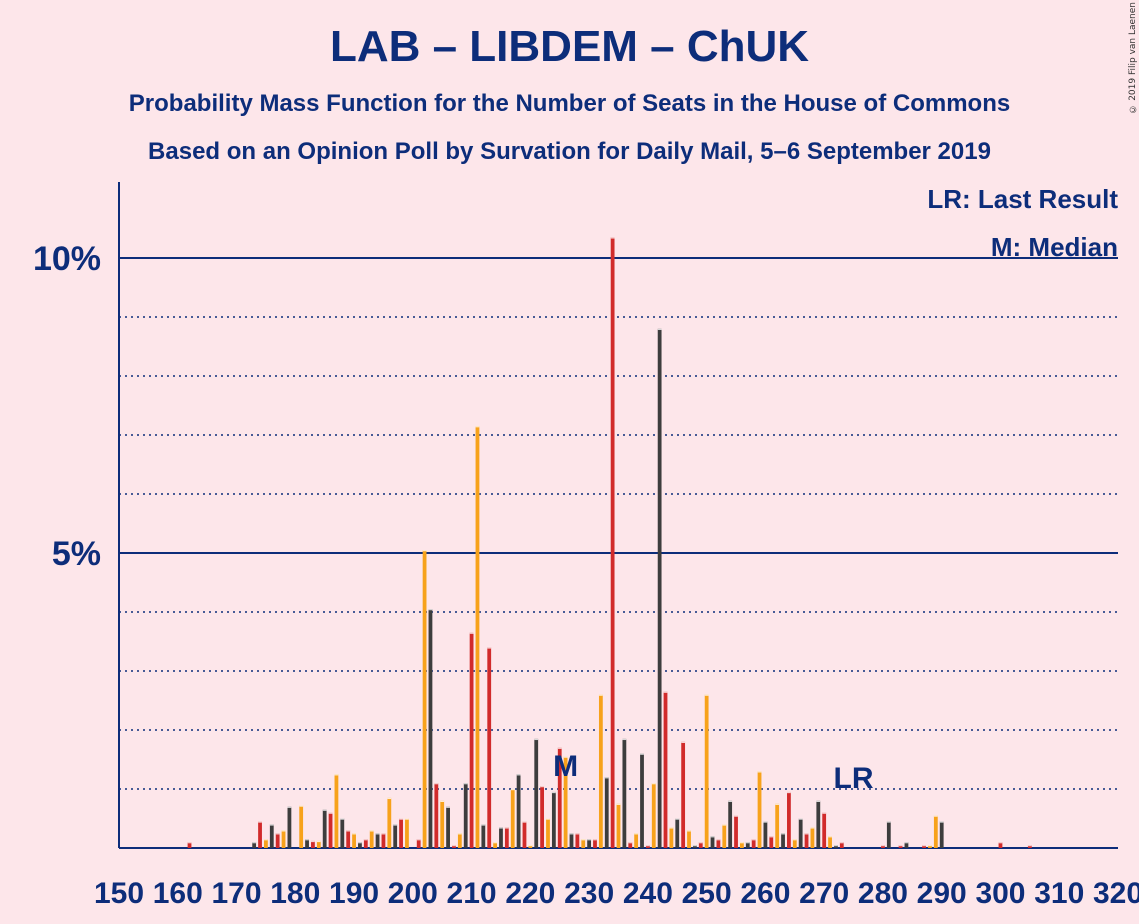 This screenshot has width=1139, height=924. Describe the element at coordinates (119, 893) in the screenshot. I see `x-tick-label: 150` at that location.